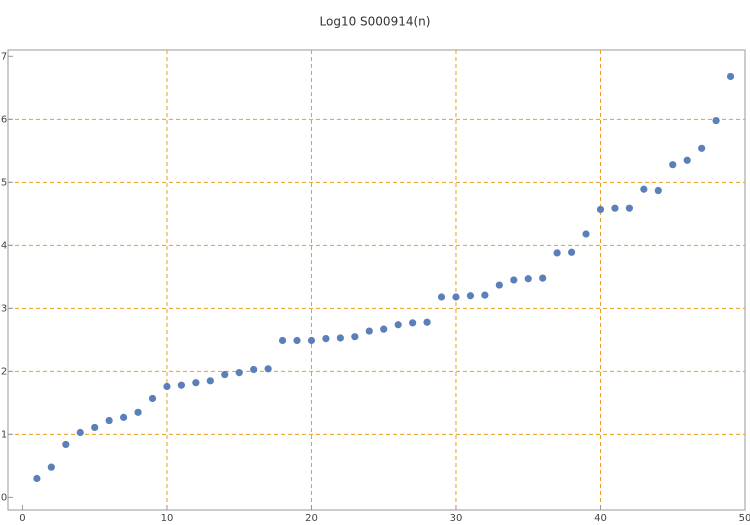 The image size is (750, 525). I want to click on x-tick-label: 30, so click(456, 518).